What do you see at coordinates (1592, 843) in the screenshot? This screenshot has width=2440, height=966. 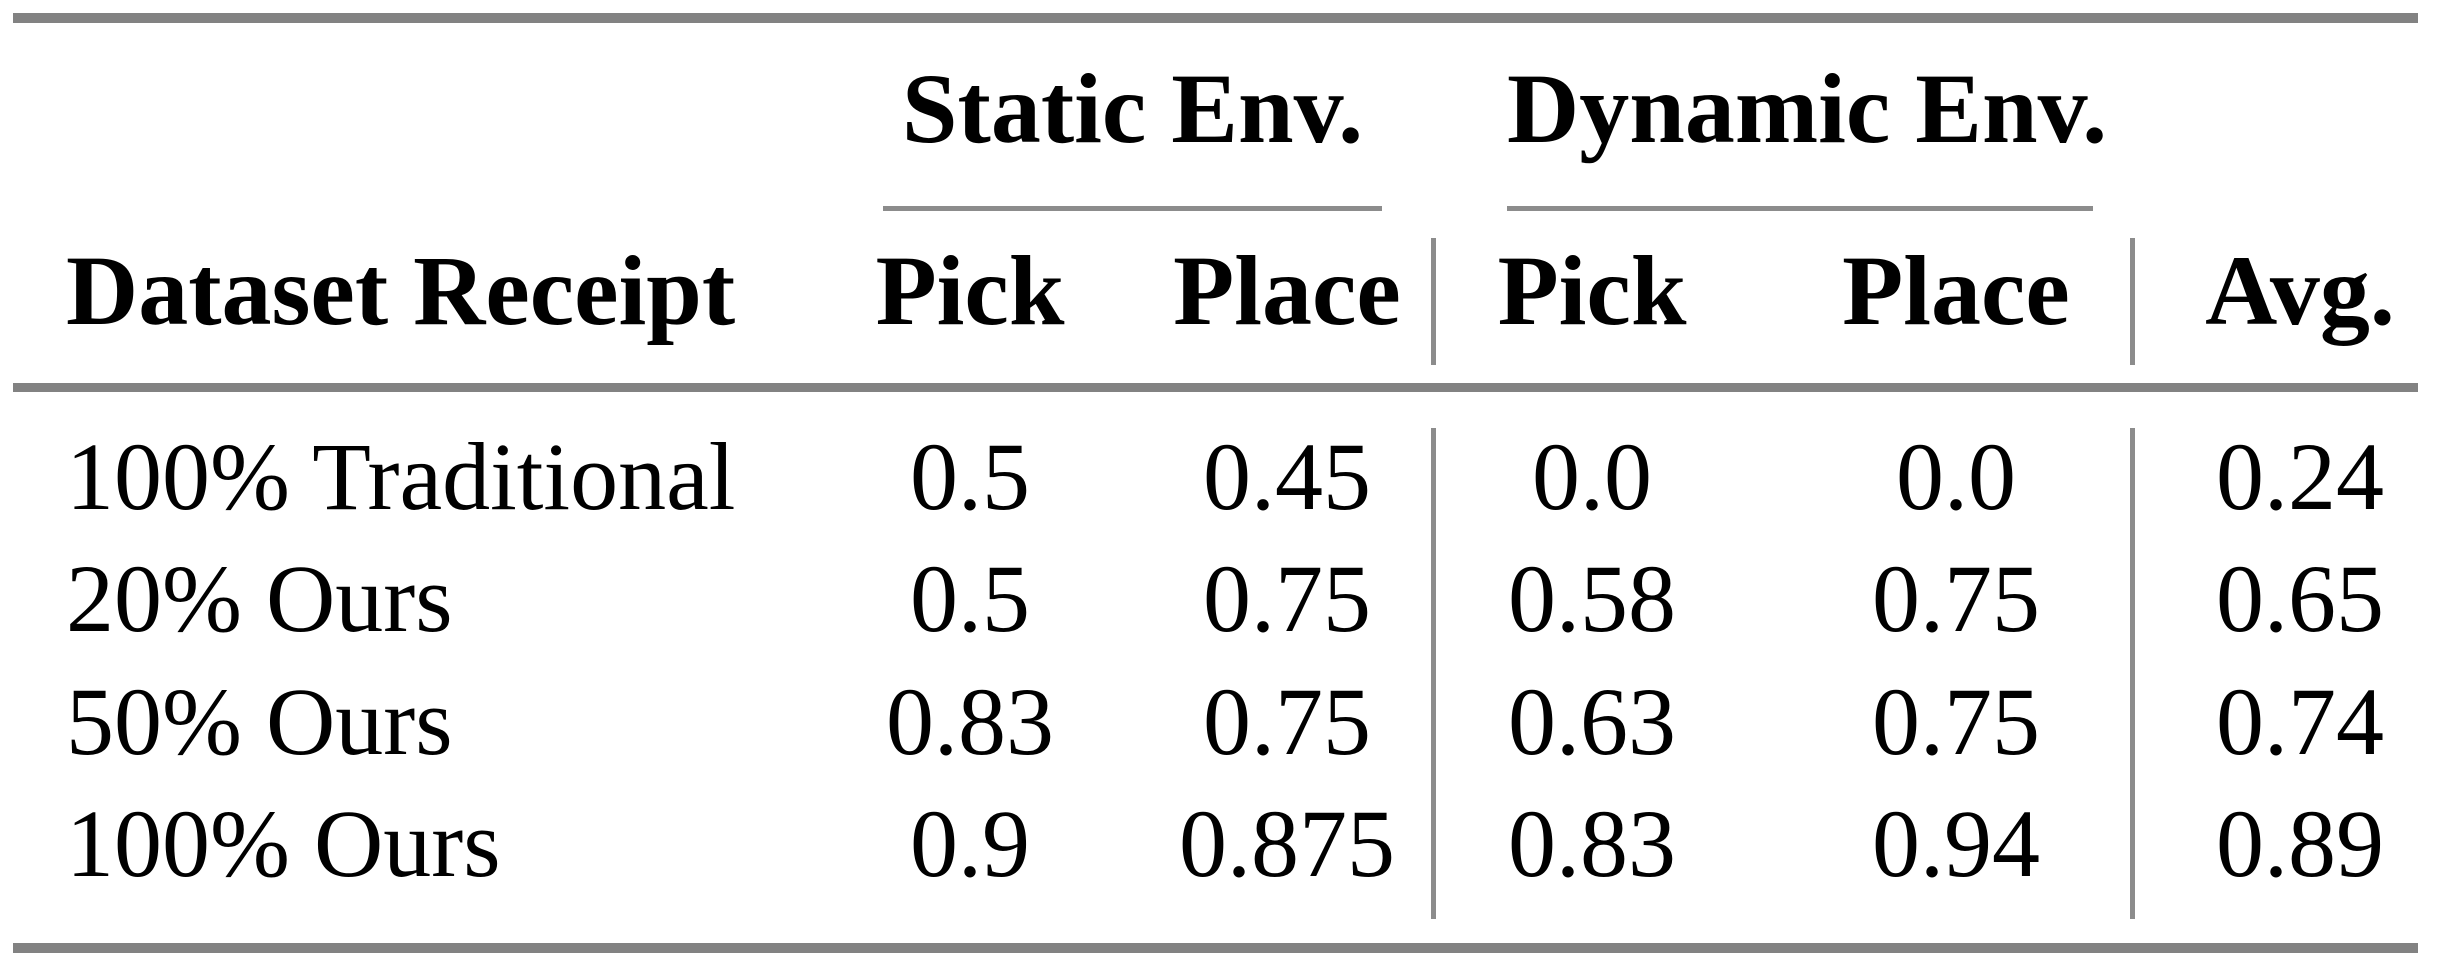 I see `cell-dynamic-pick: 0.83` at bounding box center [1592, 843].